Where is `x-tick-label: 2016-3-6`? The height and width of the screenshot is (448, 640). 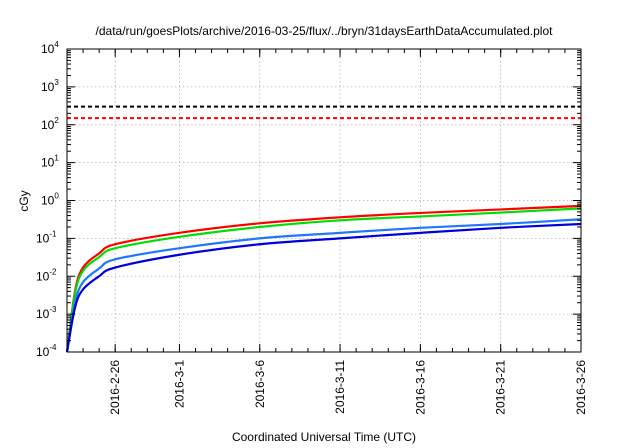
x-tick-label: 2016-3-6 is located at coordinates (260, 384).